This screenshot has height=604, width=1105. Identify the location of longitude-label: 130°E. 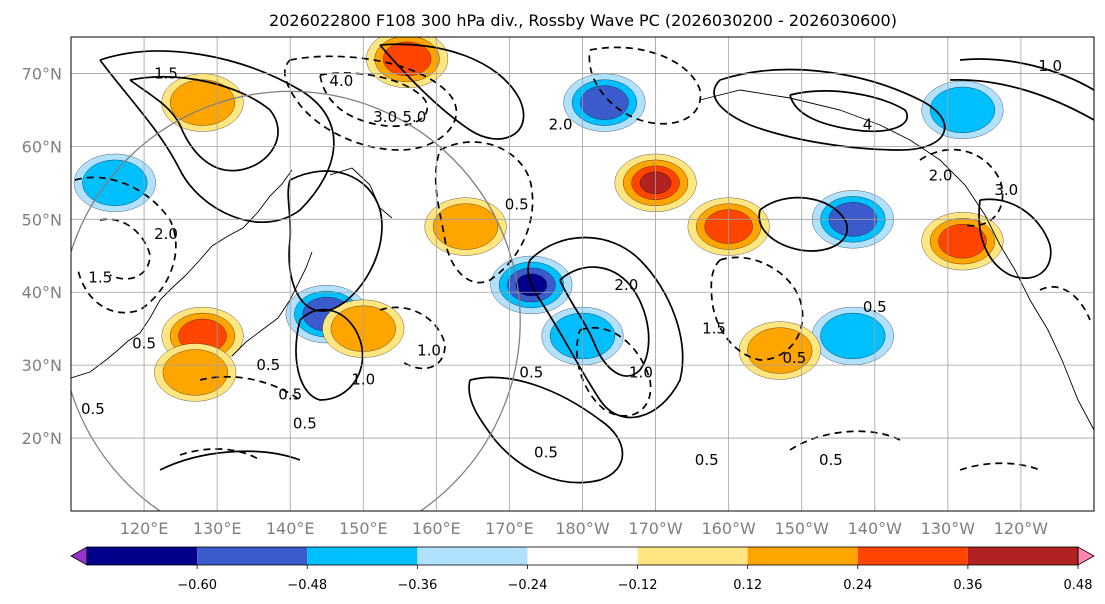
(217, 528).